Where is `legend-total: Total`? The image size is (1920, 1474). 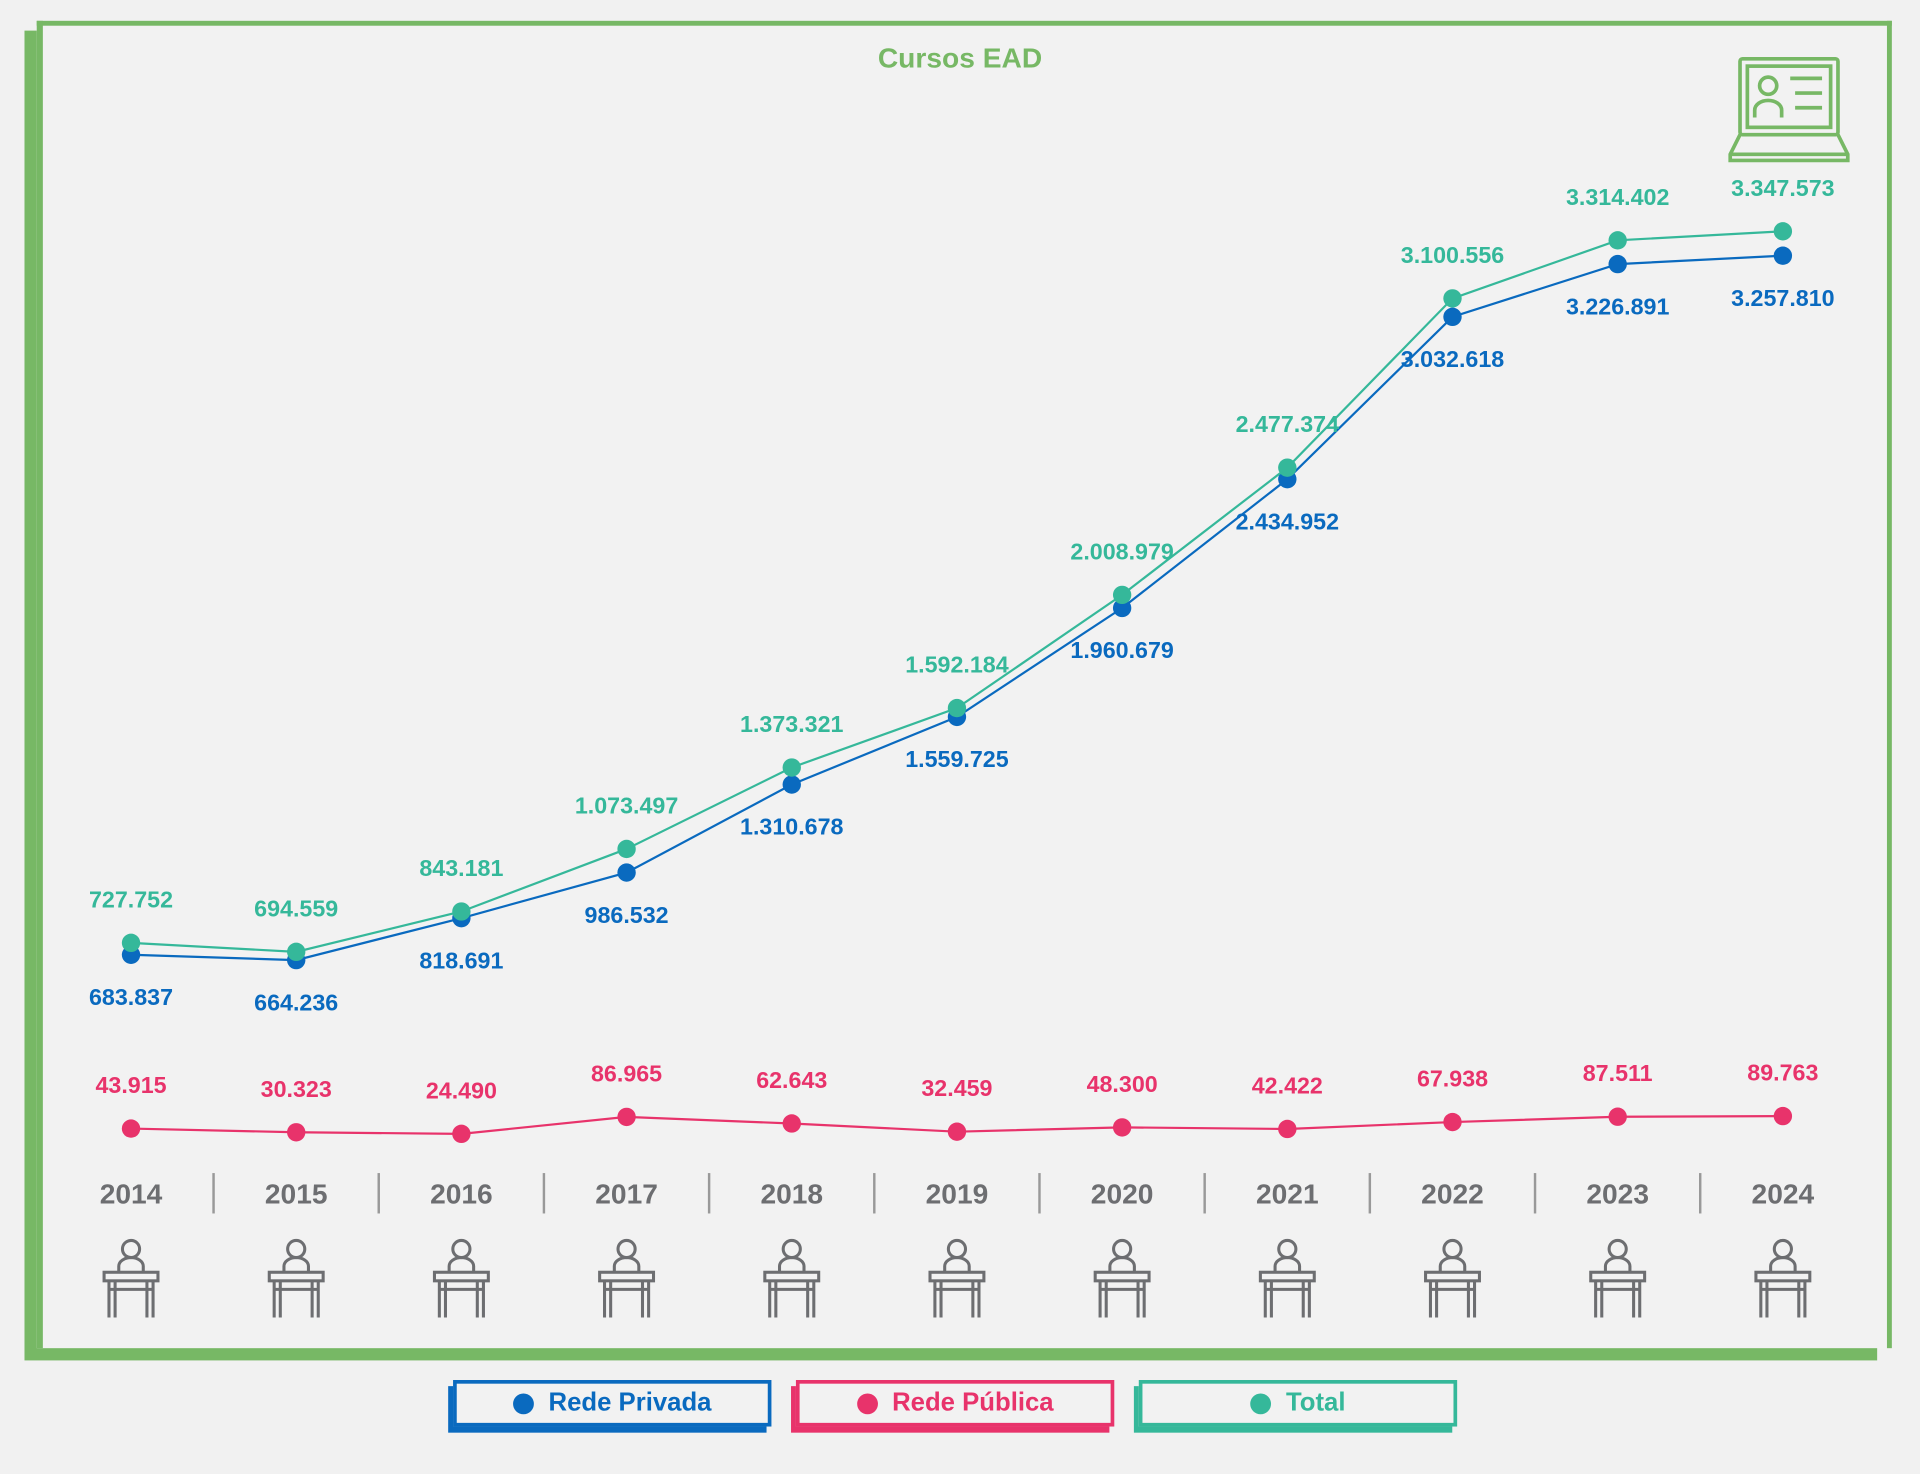
legend-total: Total is located at coordinates (1298, 1403).